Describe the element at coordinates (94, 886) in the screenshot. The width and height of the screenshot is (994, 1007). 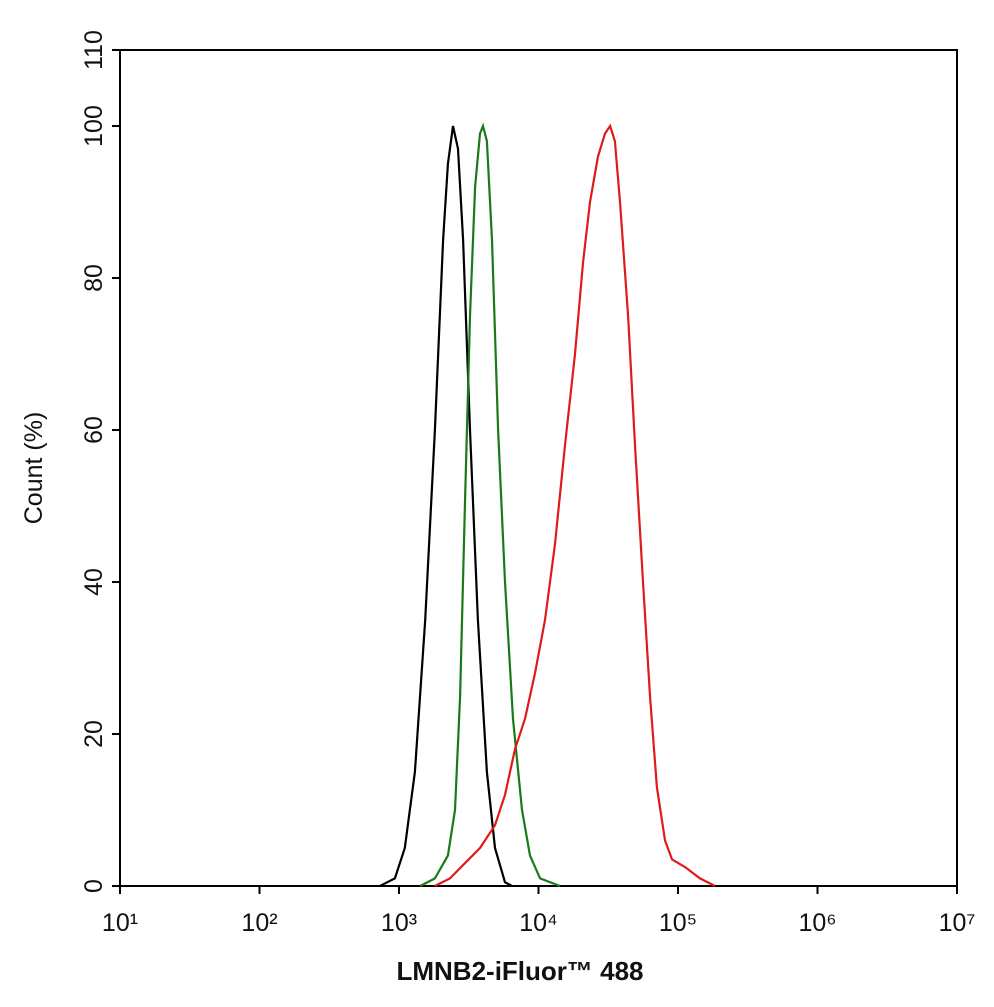
I see `y-tick-label: 0` at that location.